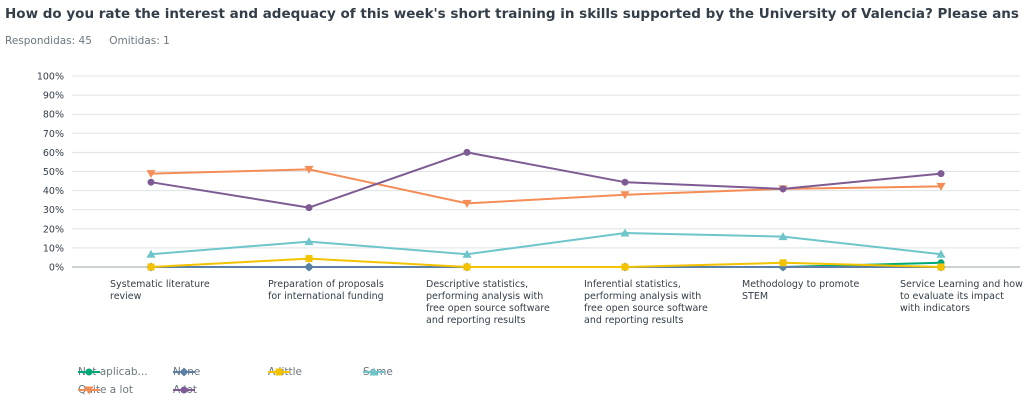  What do you see at coordinates (53, 248) in the screenshot?
I see `y-tick-label: 10%` at bounding box center [53, 248].